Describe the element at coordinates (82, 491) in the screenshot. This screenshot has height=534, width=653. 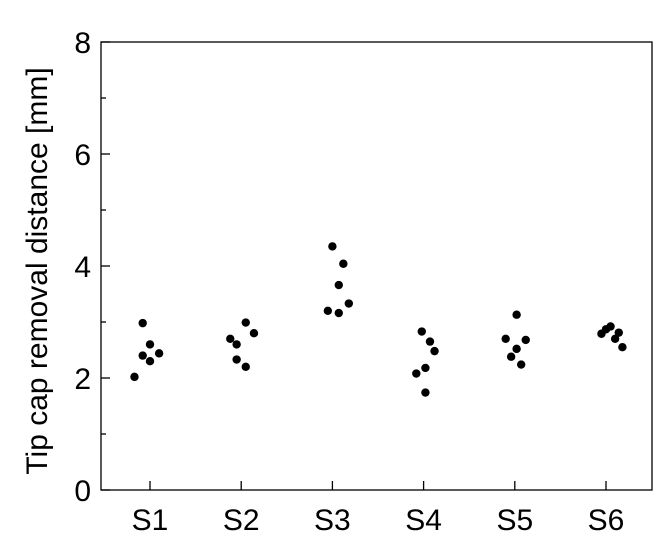
I see `y-tick-label: 0` at that location.